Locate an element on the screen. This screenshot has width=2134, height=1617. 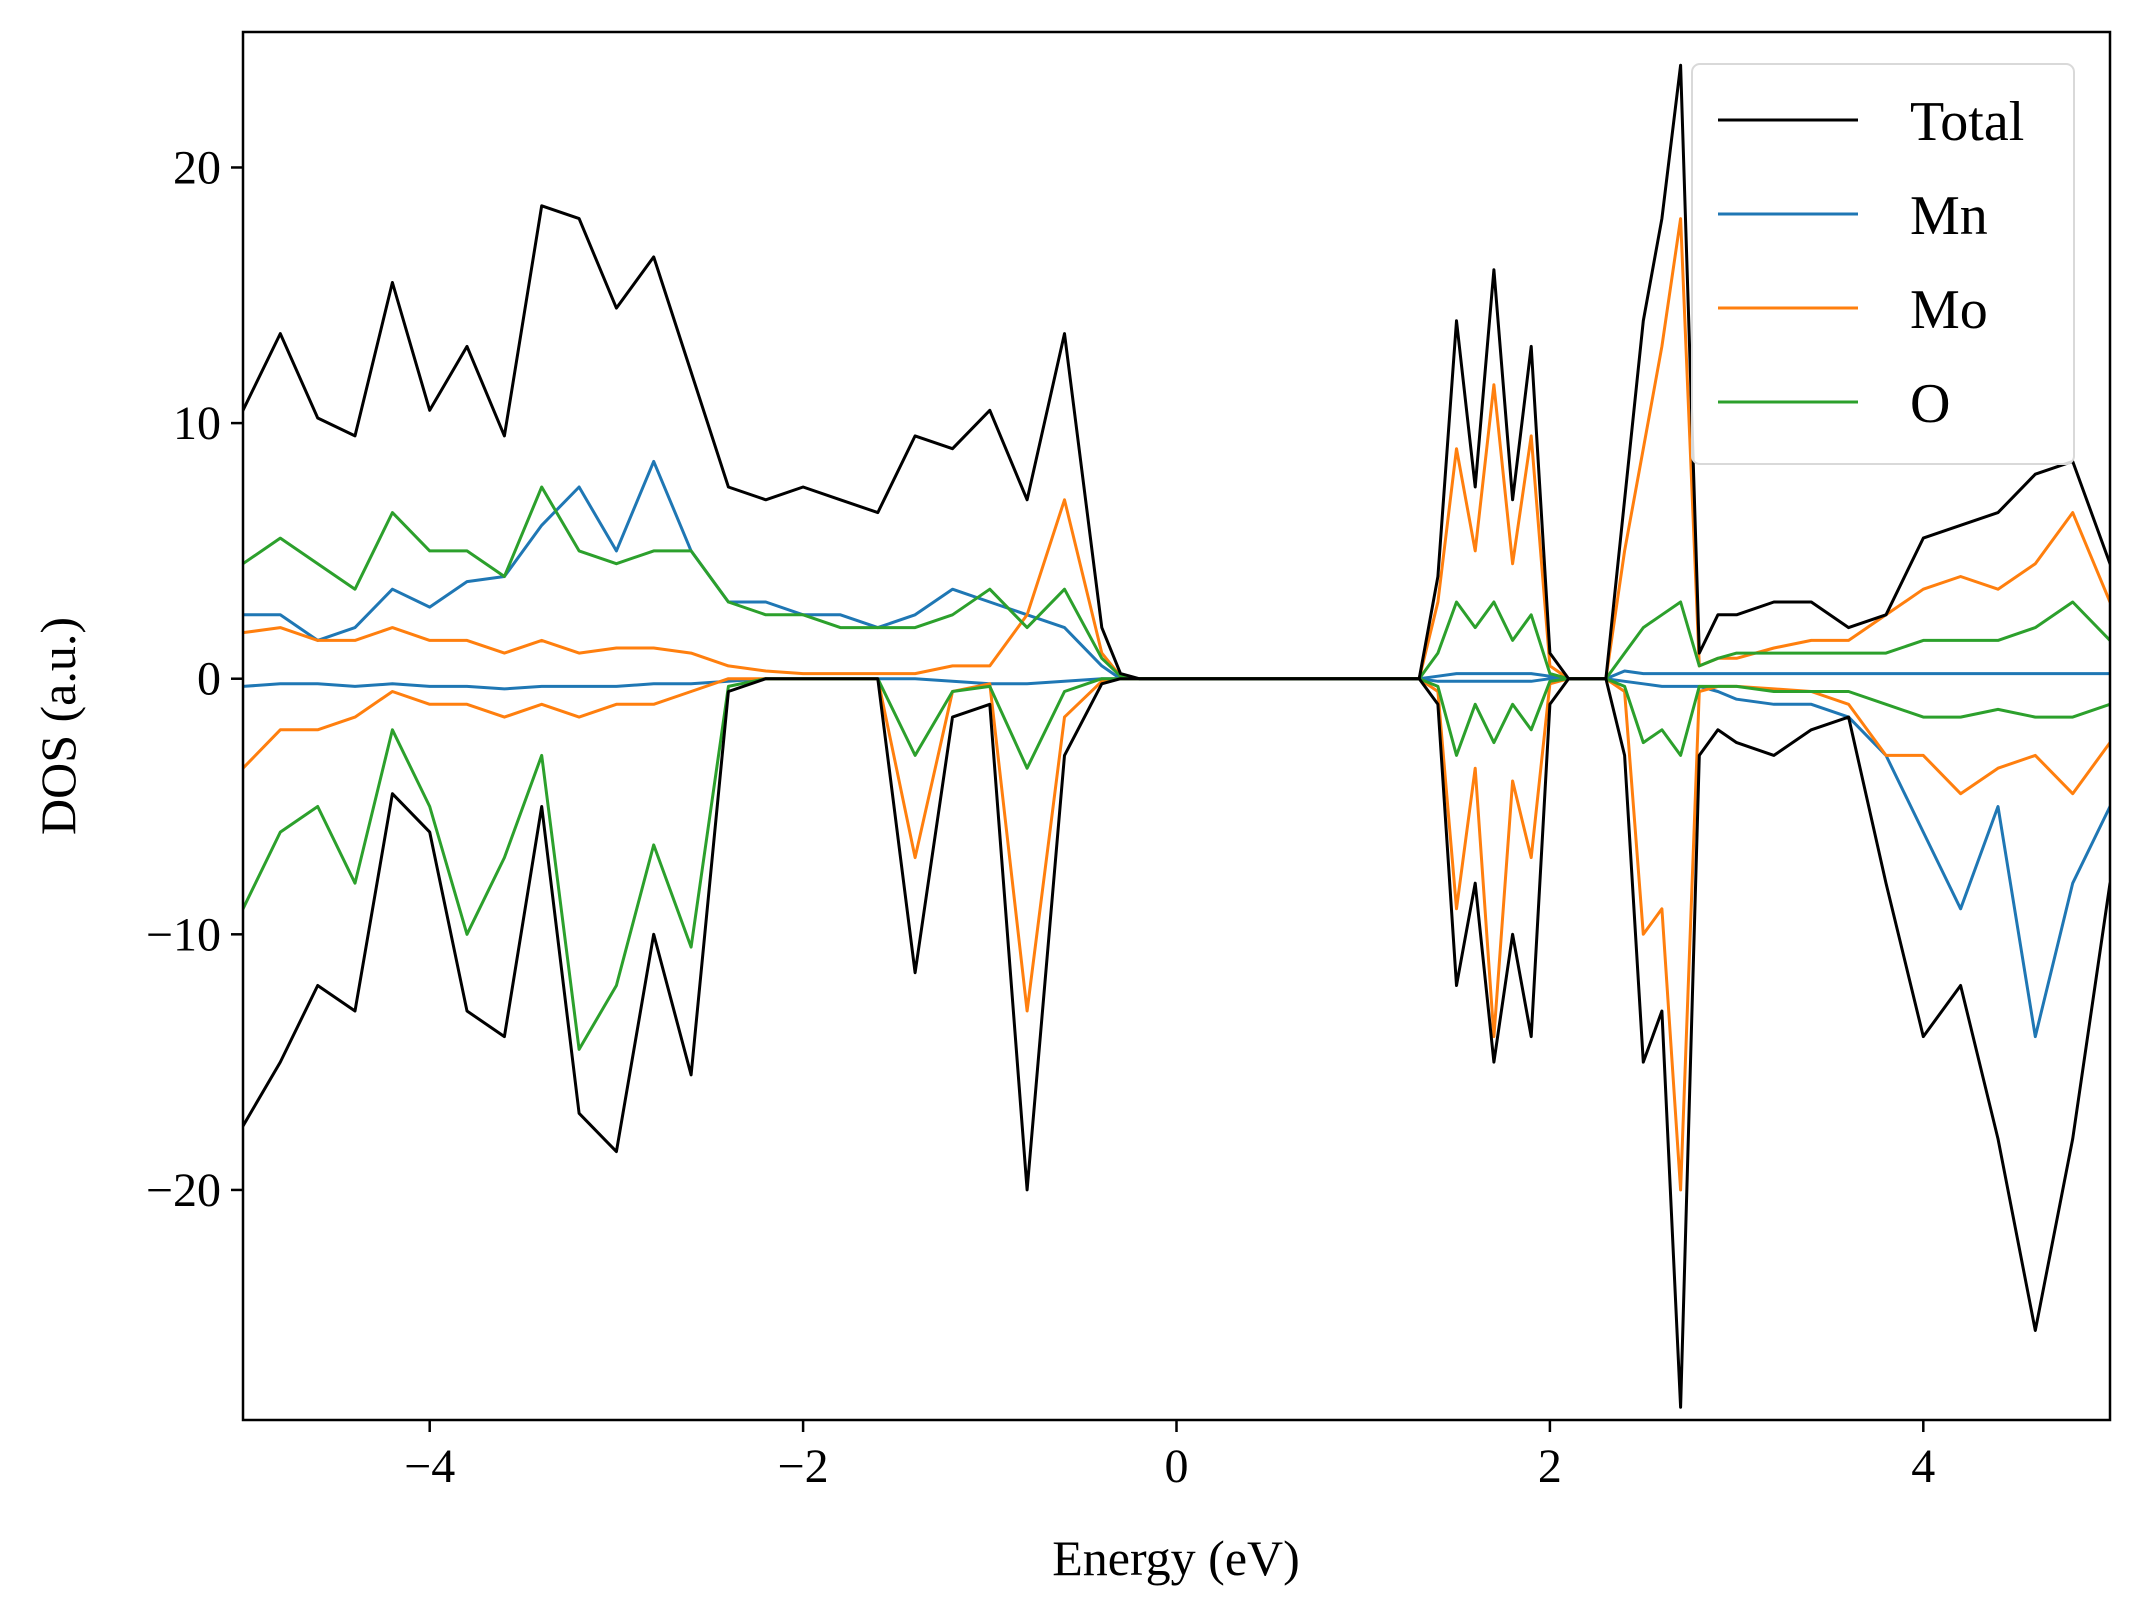
legend-box is located at coordinates (1883, 264).